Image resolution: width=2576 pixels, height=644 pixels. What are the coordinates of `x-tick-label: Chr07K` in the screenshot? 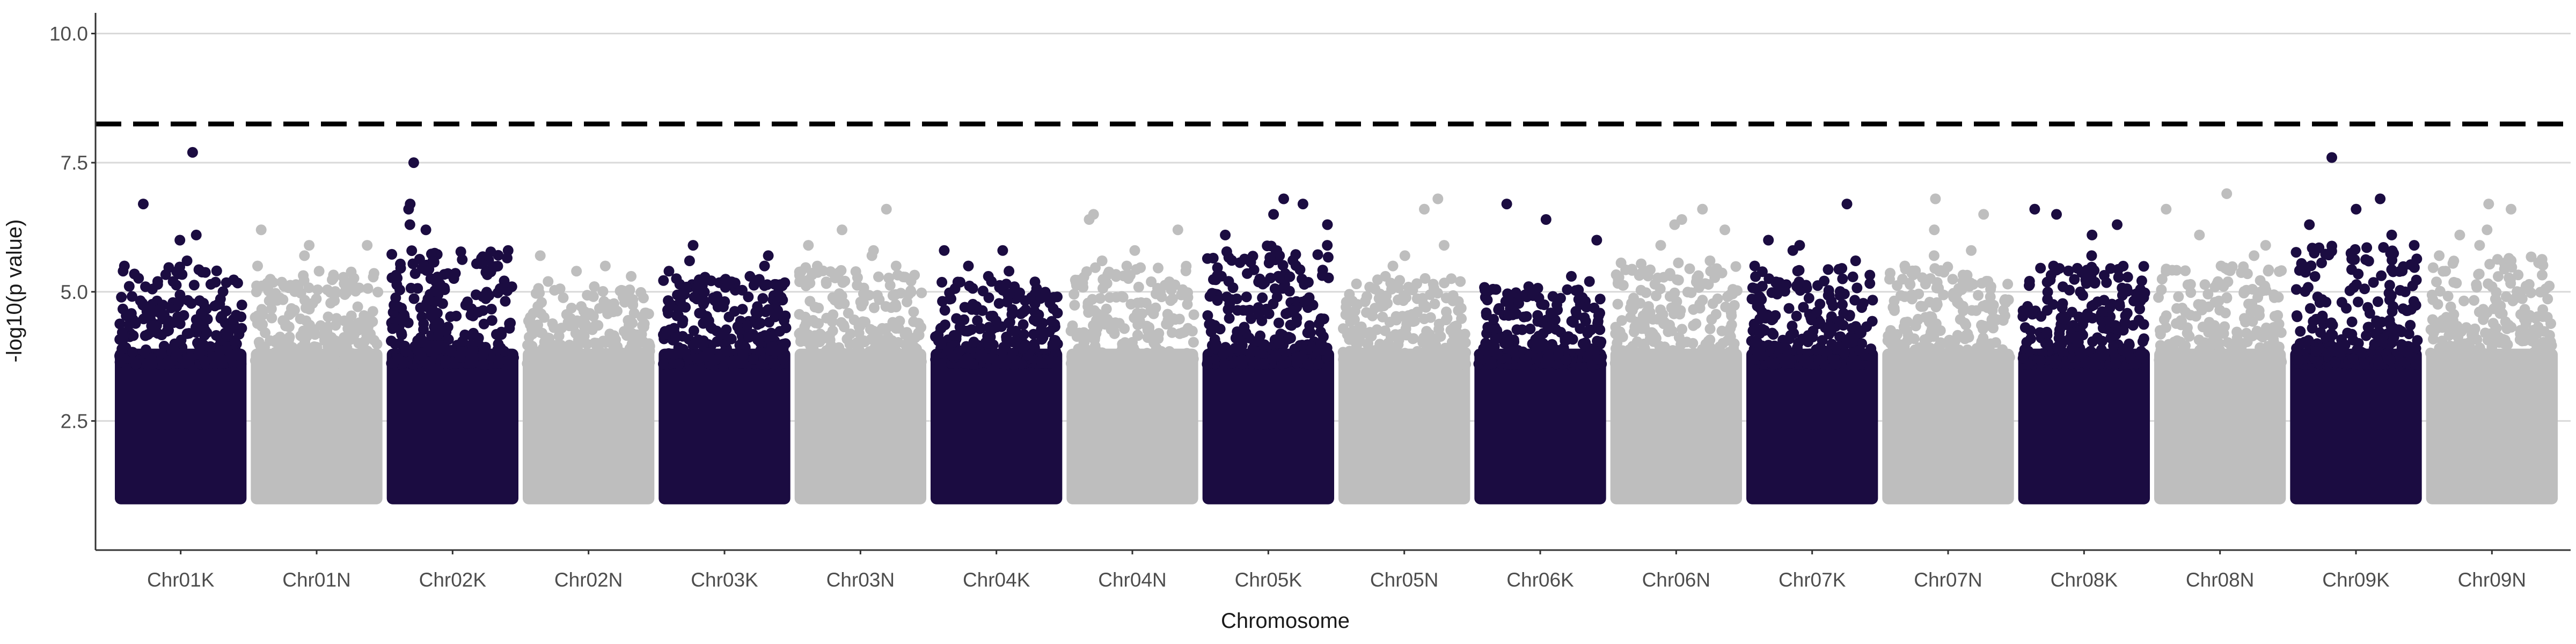 It's located at (1812, 580).